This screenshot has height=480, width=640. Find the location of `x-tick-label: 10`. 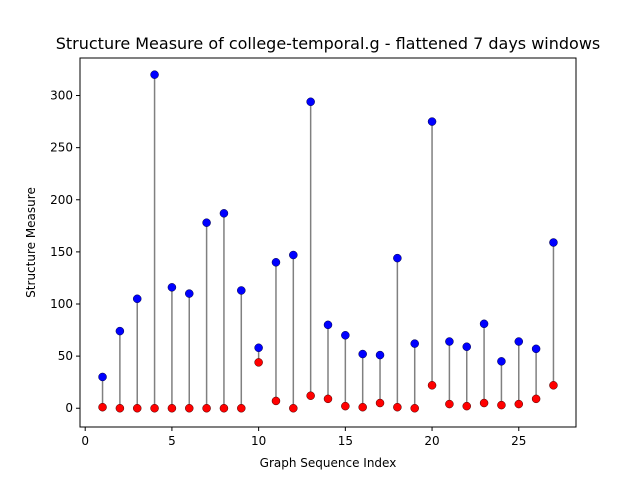

x-tick-label: 10 is located at coordinates (258, 441).